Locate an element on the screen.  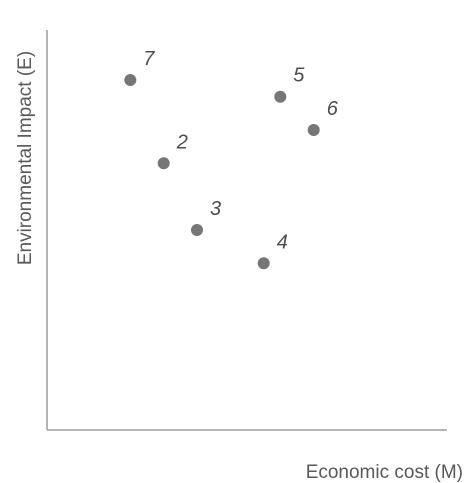
point-label-5: 5 is located at coordinates (299, 76).